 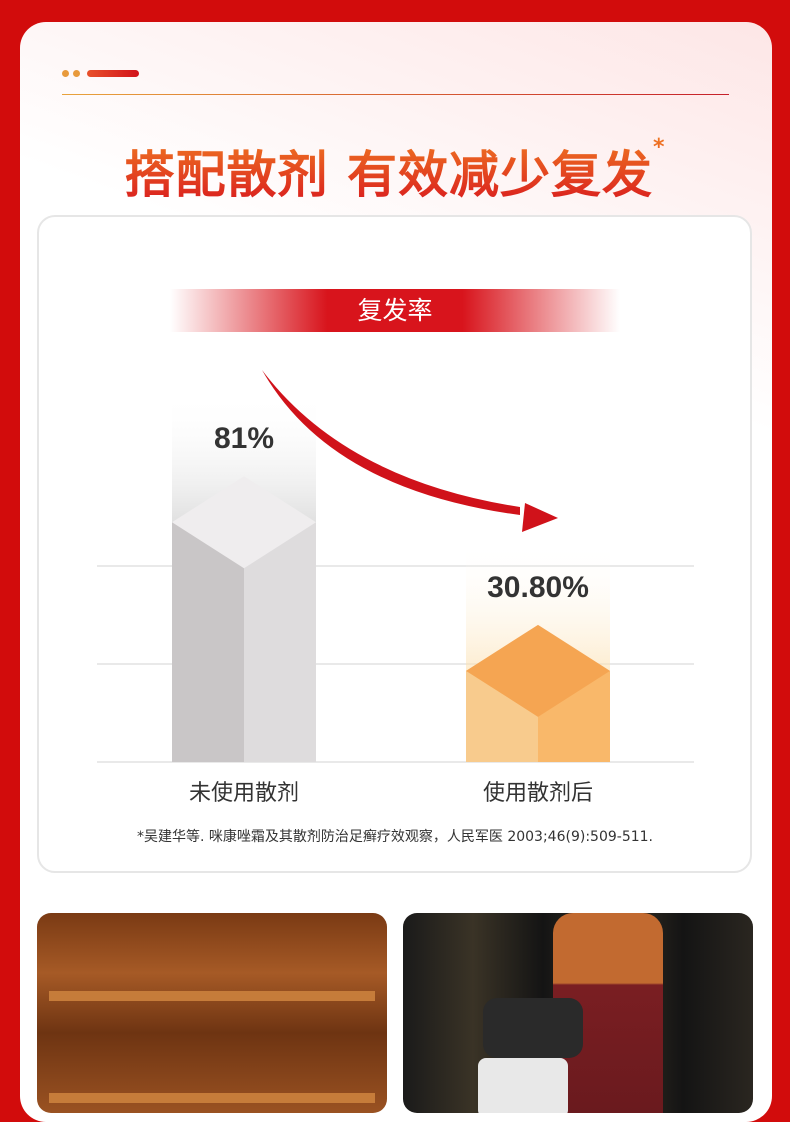 I want to click on data-label: 81%, so click(x=244, y=438).